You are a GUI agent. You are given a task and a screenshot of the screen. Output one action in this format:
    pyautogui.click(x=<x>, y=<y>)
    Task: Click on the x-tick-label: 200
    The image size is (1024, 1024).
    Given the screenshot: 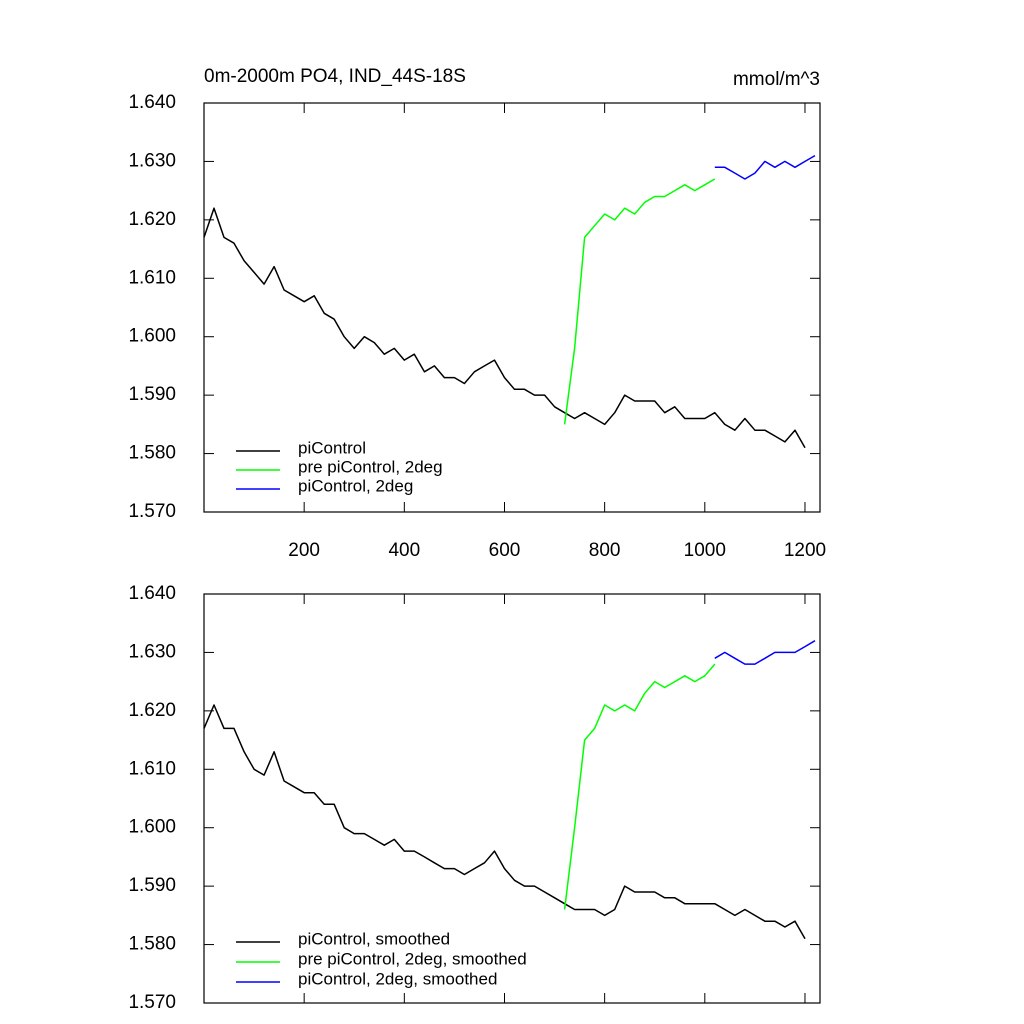 What is the action you would take?
    pyautogui.click(x=304, y=550)
    